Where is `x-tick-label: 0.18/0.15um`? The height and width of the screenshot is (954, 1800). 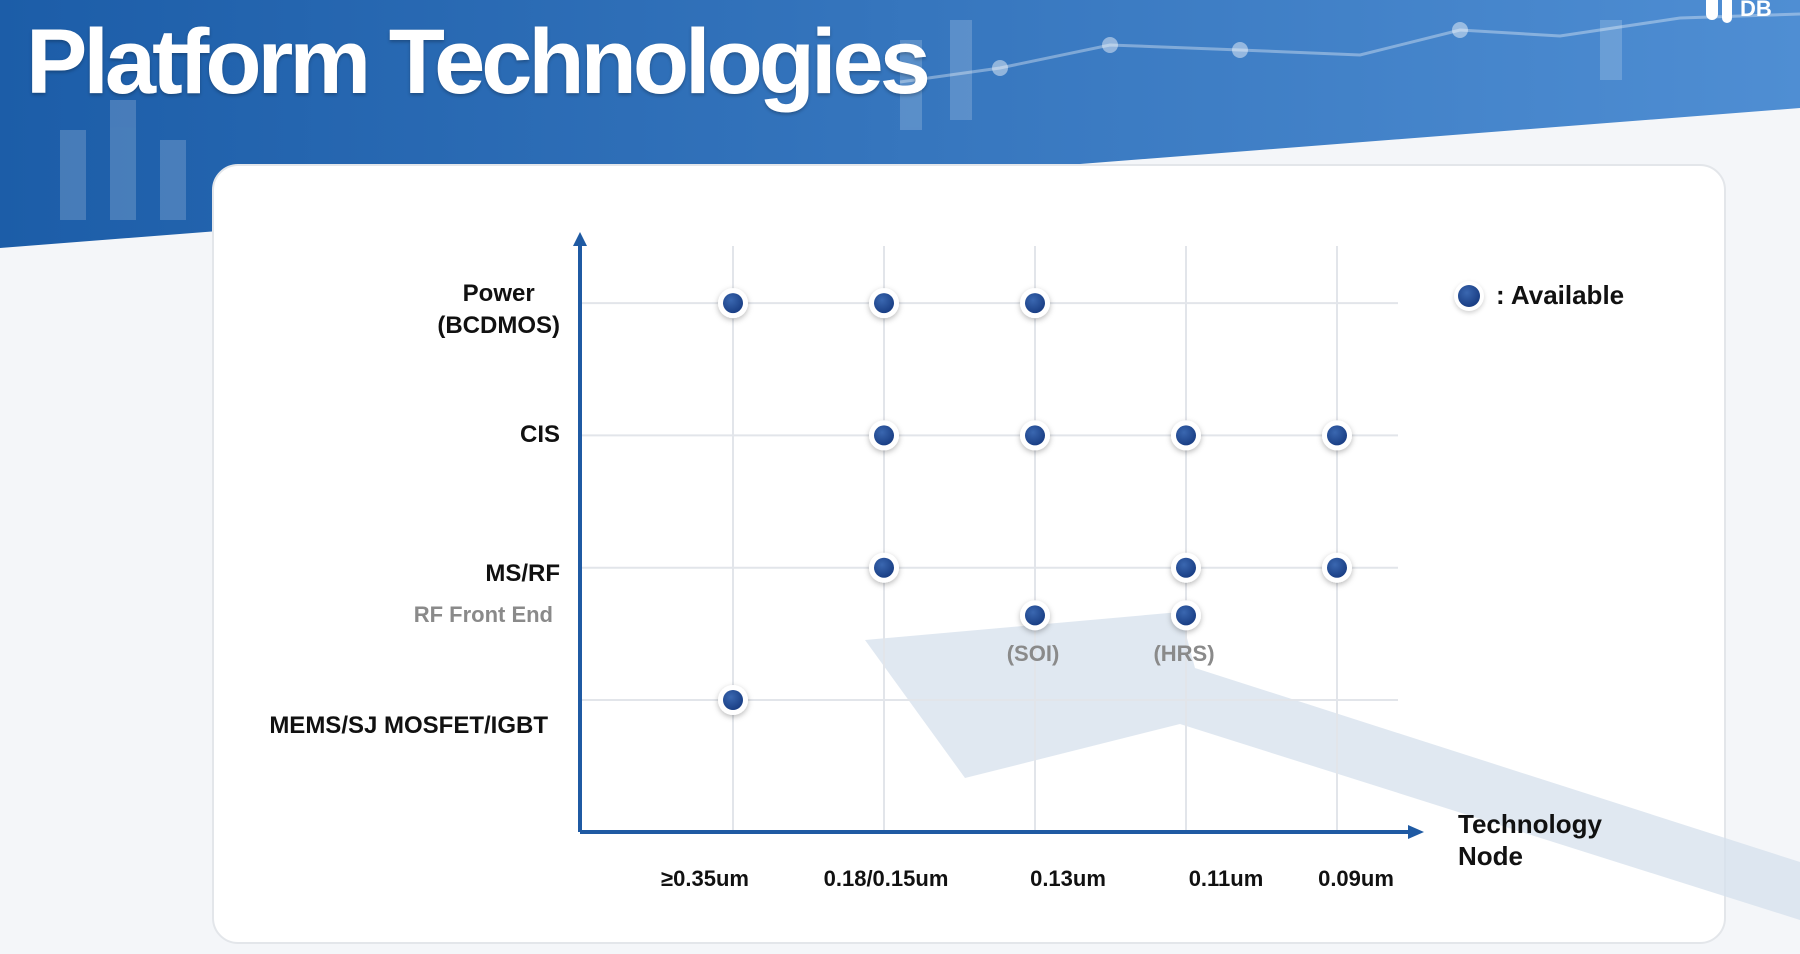 x-tick-label: 0.18/0.15um is located at coordinates (886, 878).